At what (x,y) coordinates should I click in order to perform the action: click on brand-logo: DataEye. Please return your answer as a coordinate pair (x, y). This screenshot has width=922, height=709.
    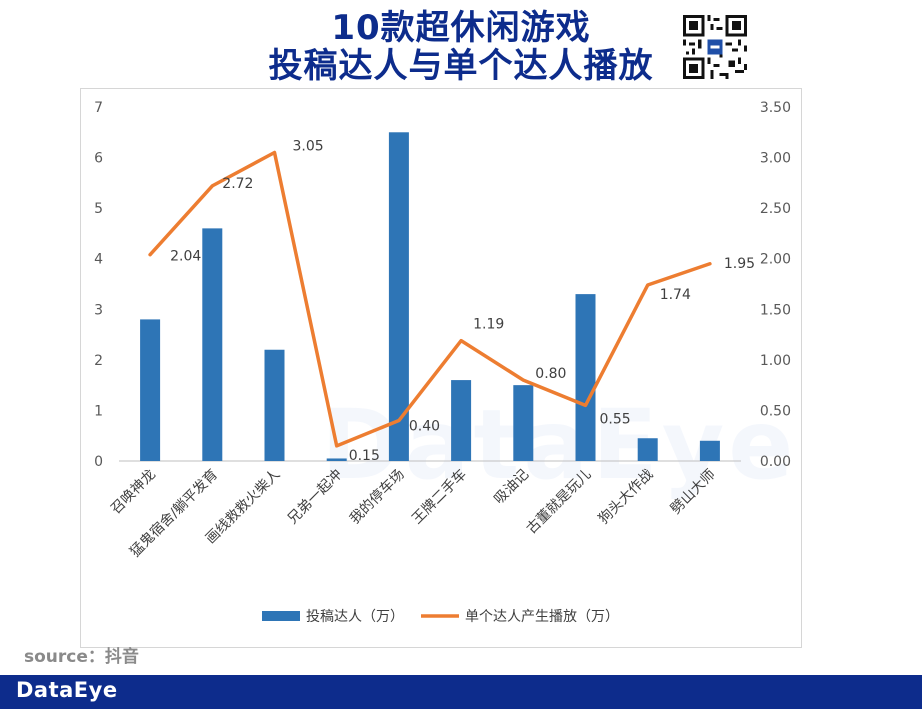
    Looking at the image, I should click on (67, 690).